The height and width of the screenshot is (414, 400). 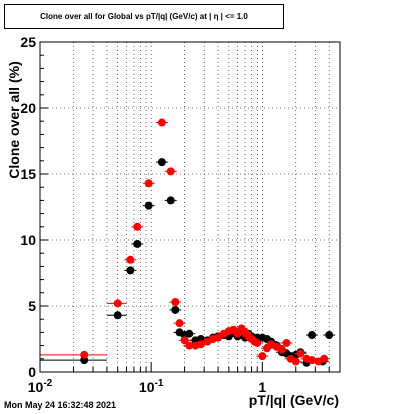 I want to click on y-tick-label: 20, so click(x=28, y=108).